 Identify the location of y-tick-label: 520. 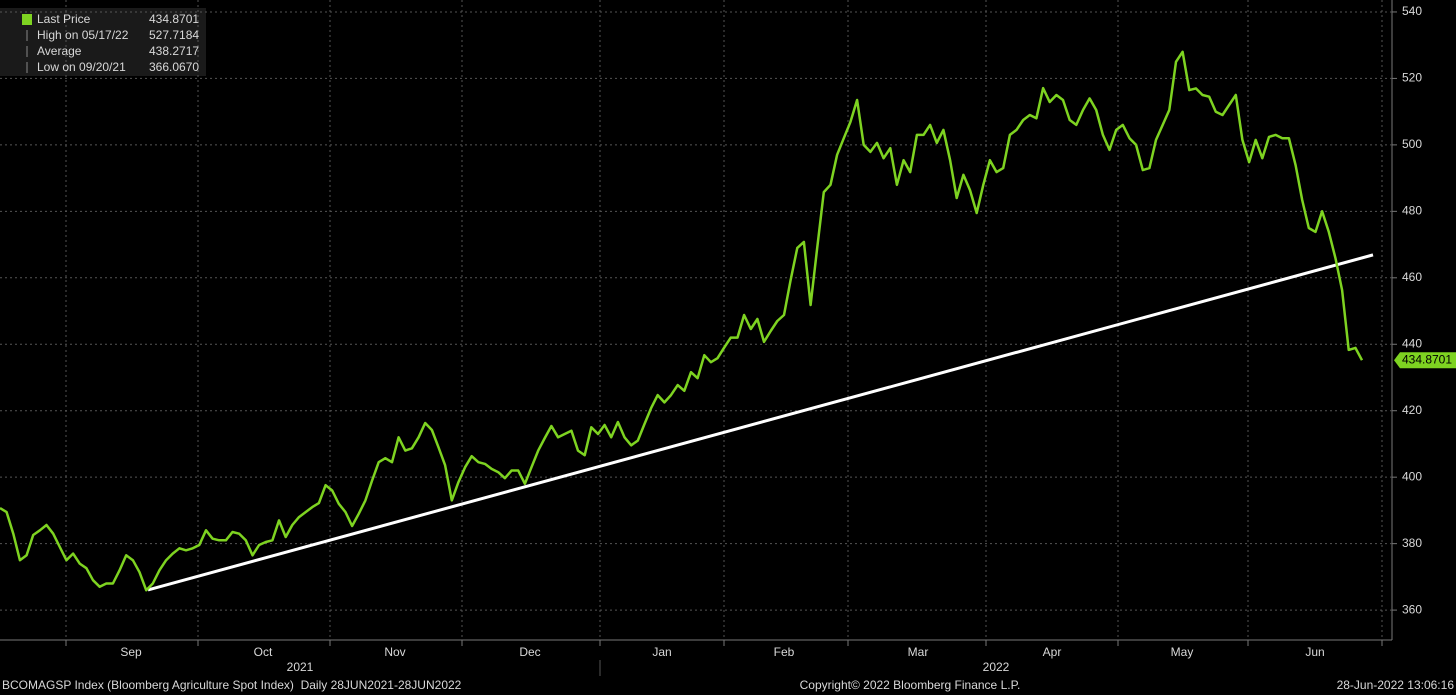
(1412, 78).